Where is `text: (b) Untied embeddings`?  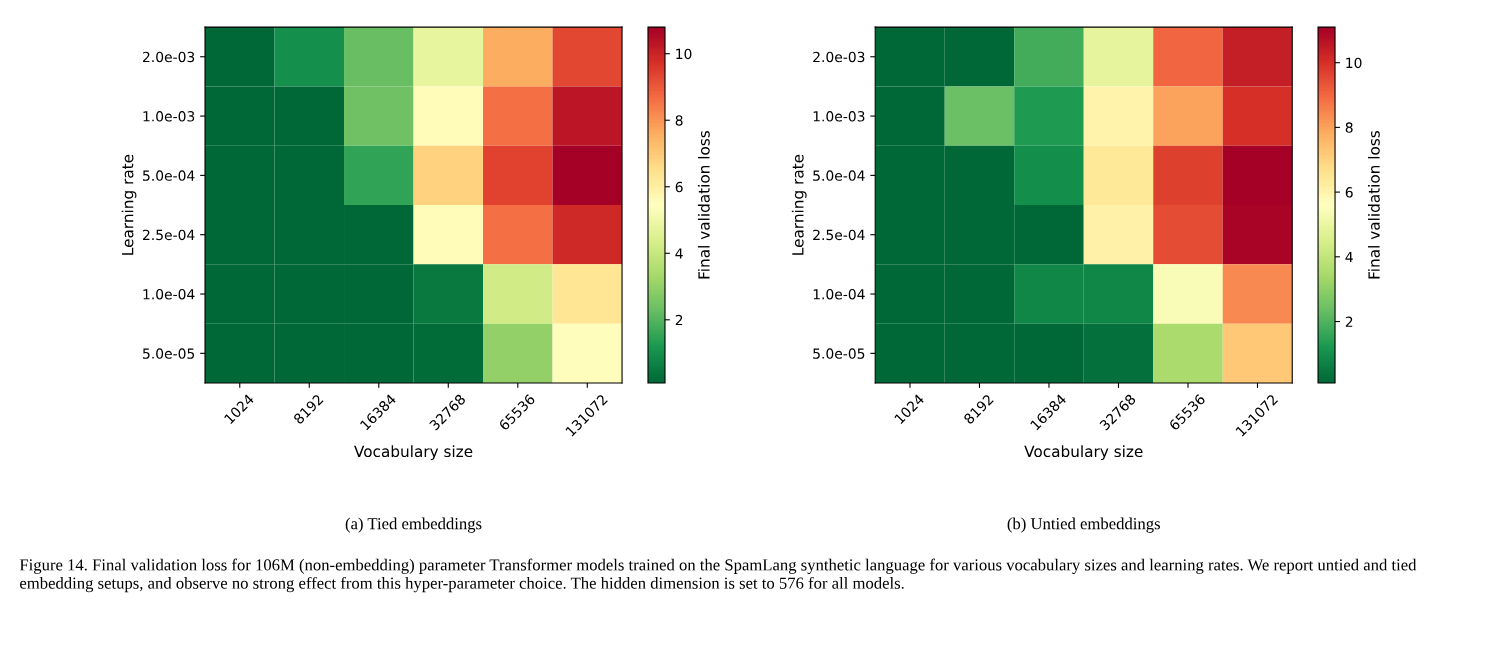 text: (b) Untied embeddings is located at coordinates (1083, 525).